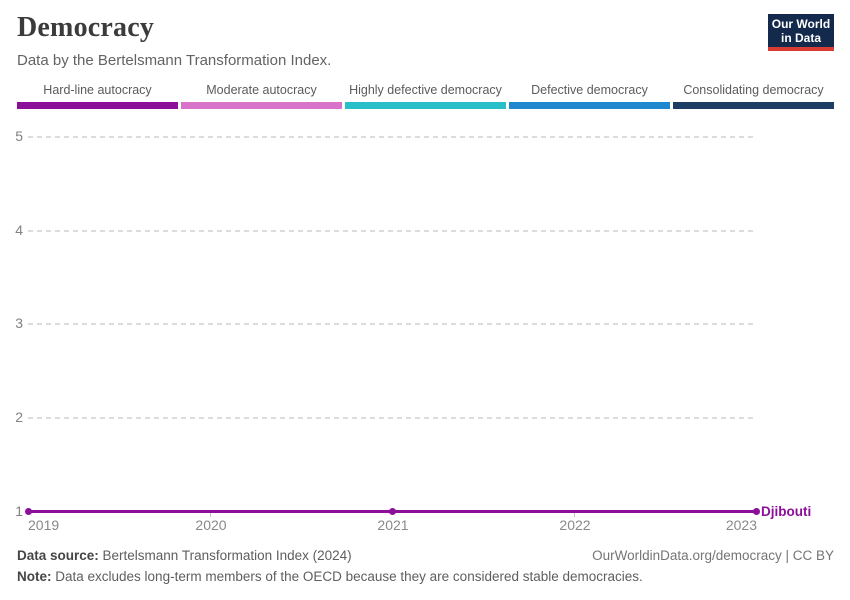  I want to click on entity-label-djibouti: Djibouti, so click(786, 511).